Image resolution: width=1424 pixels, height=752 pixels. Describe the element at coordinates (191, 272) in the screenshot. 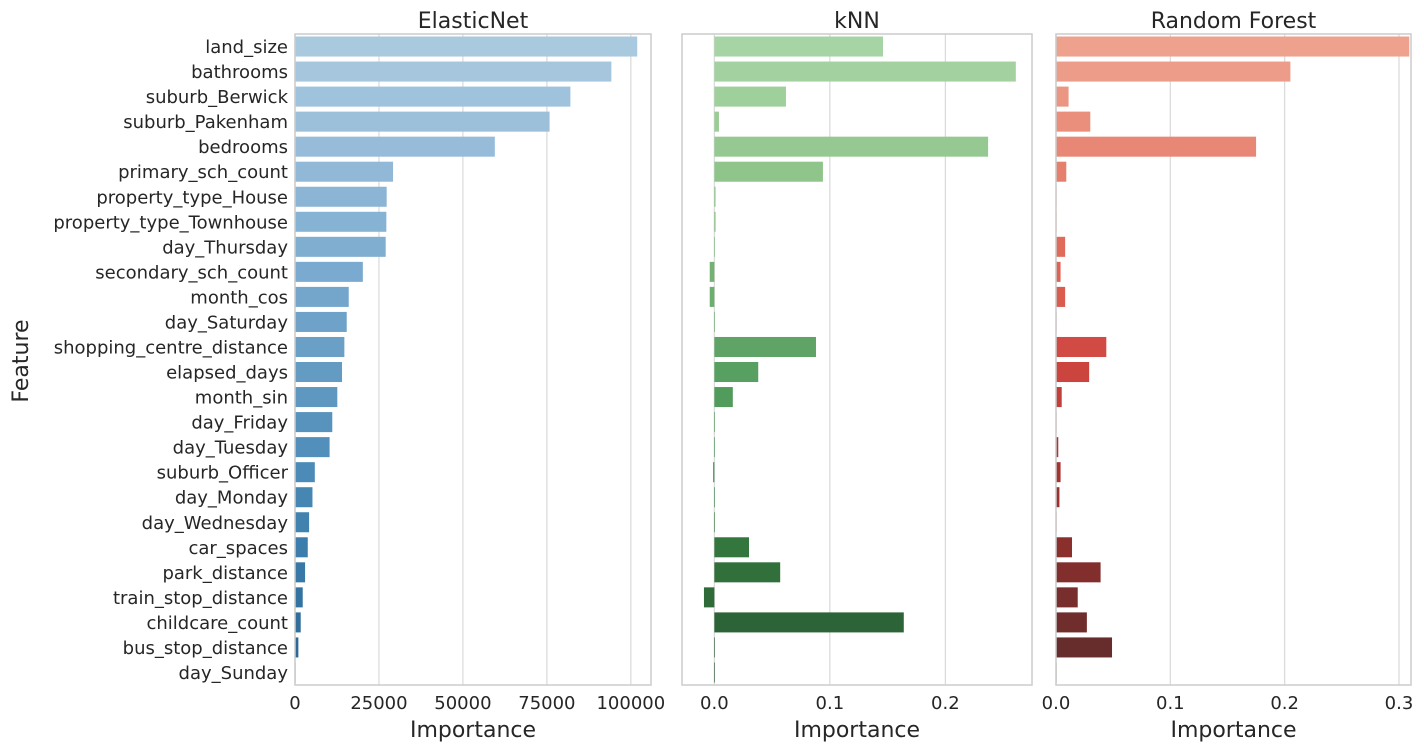

I see `y-tick-label: secondary_sch_count` at that location.